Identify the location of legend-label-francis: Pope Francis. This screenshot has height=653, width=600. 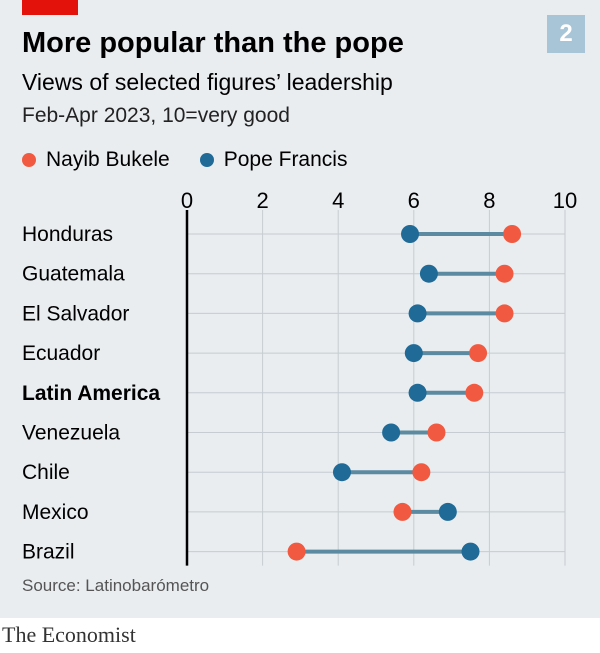
(285, 159).